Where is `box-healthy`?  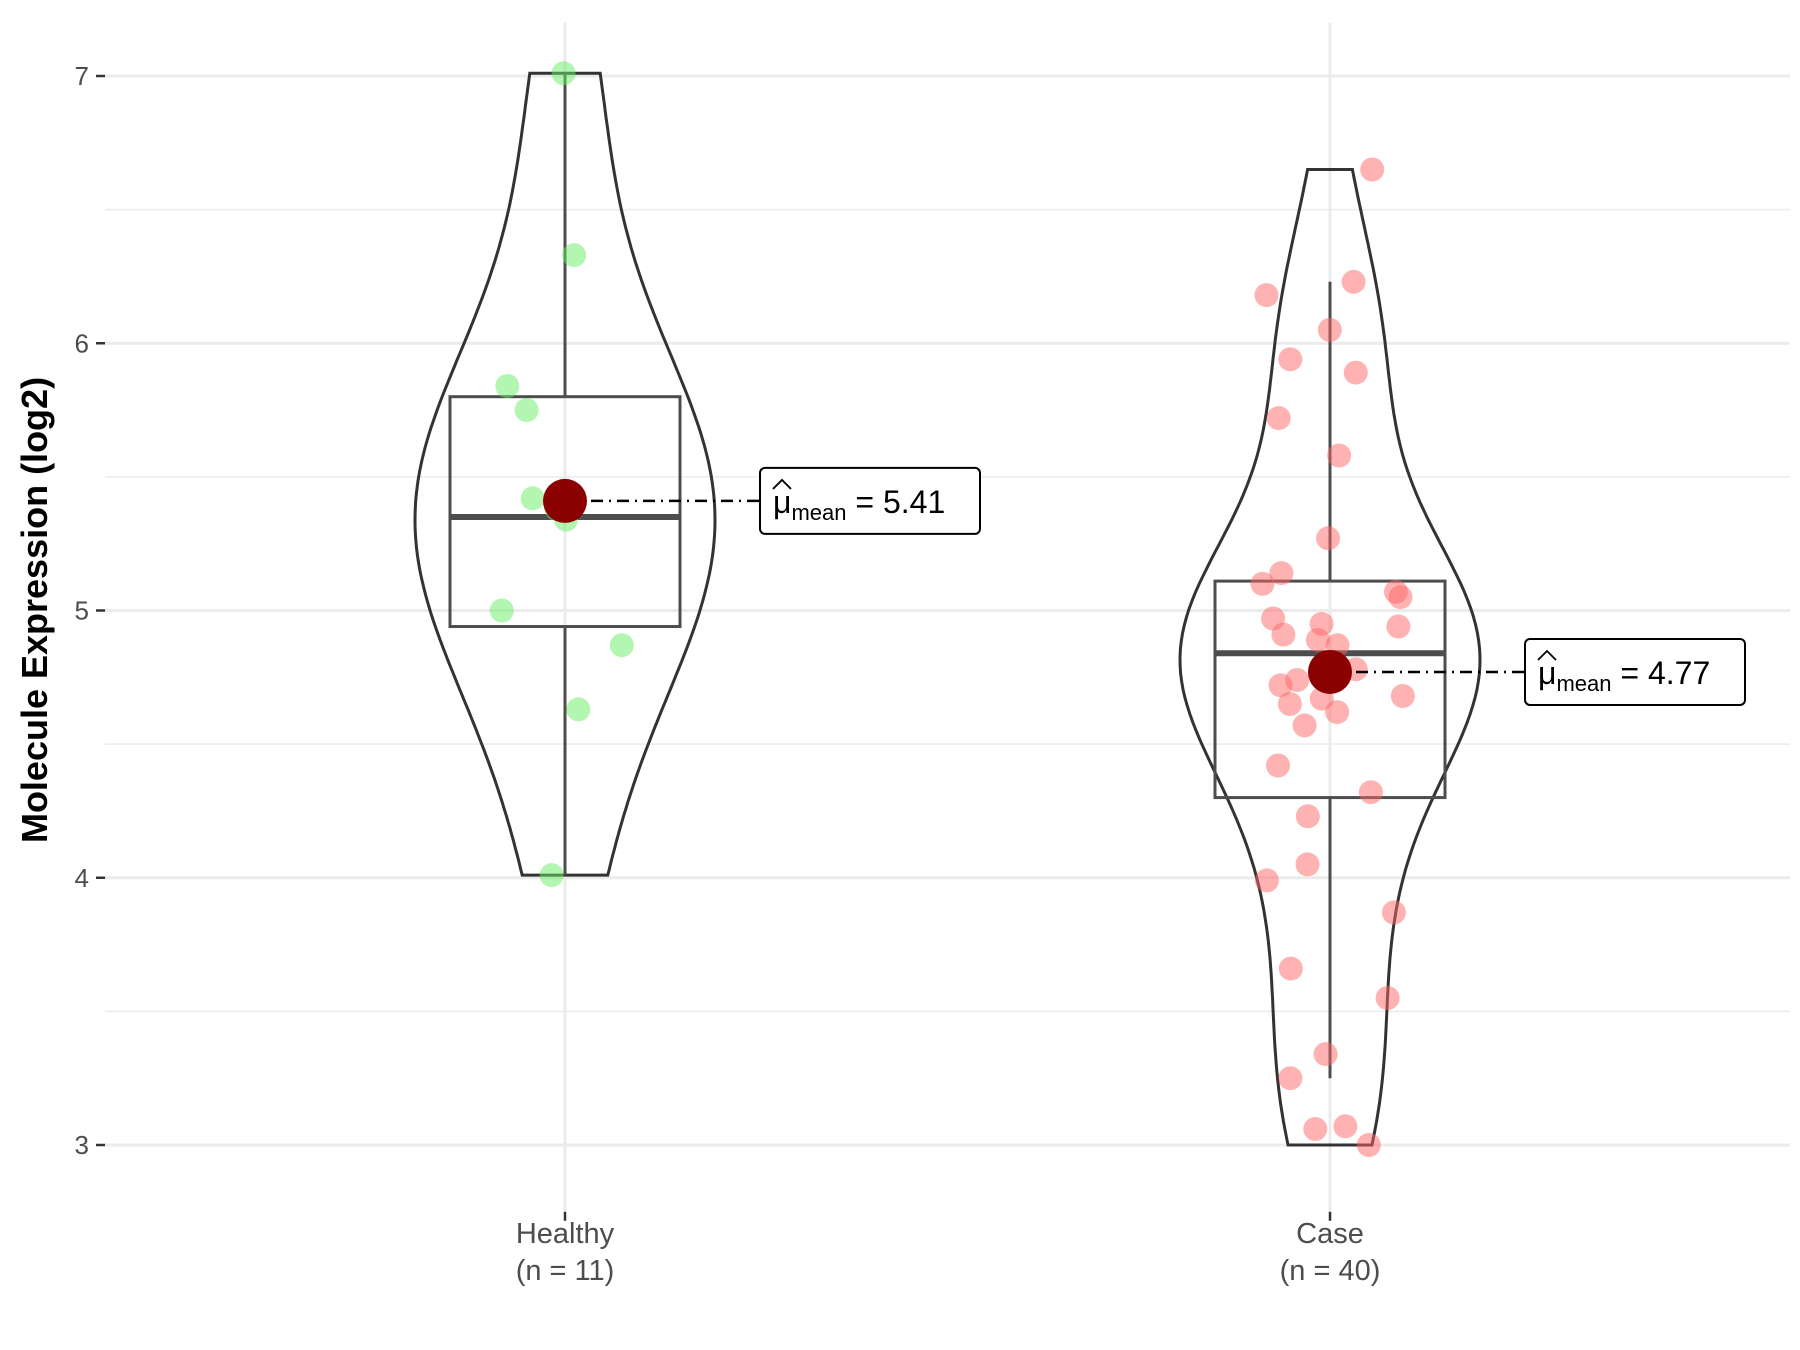
box-healthy is located at coordinates (565, 512).